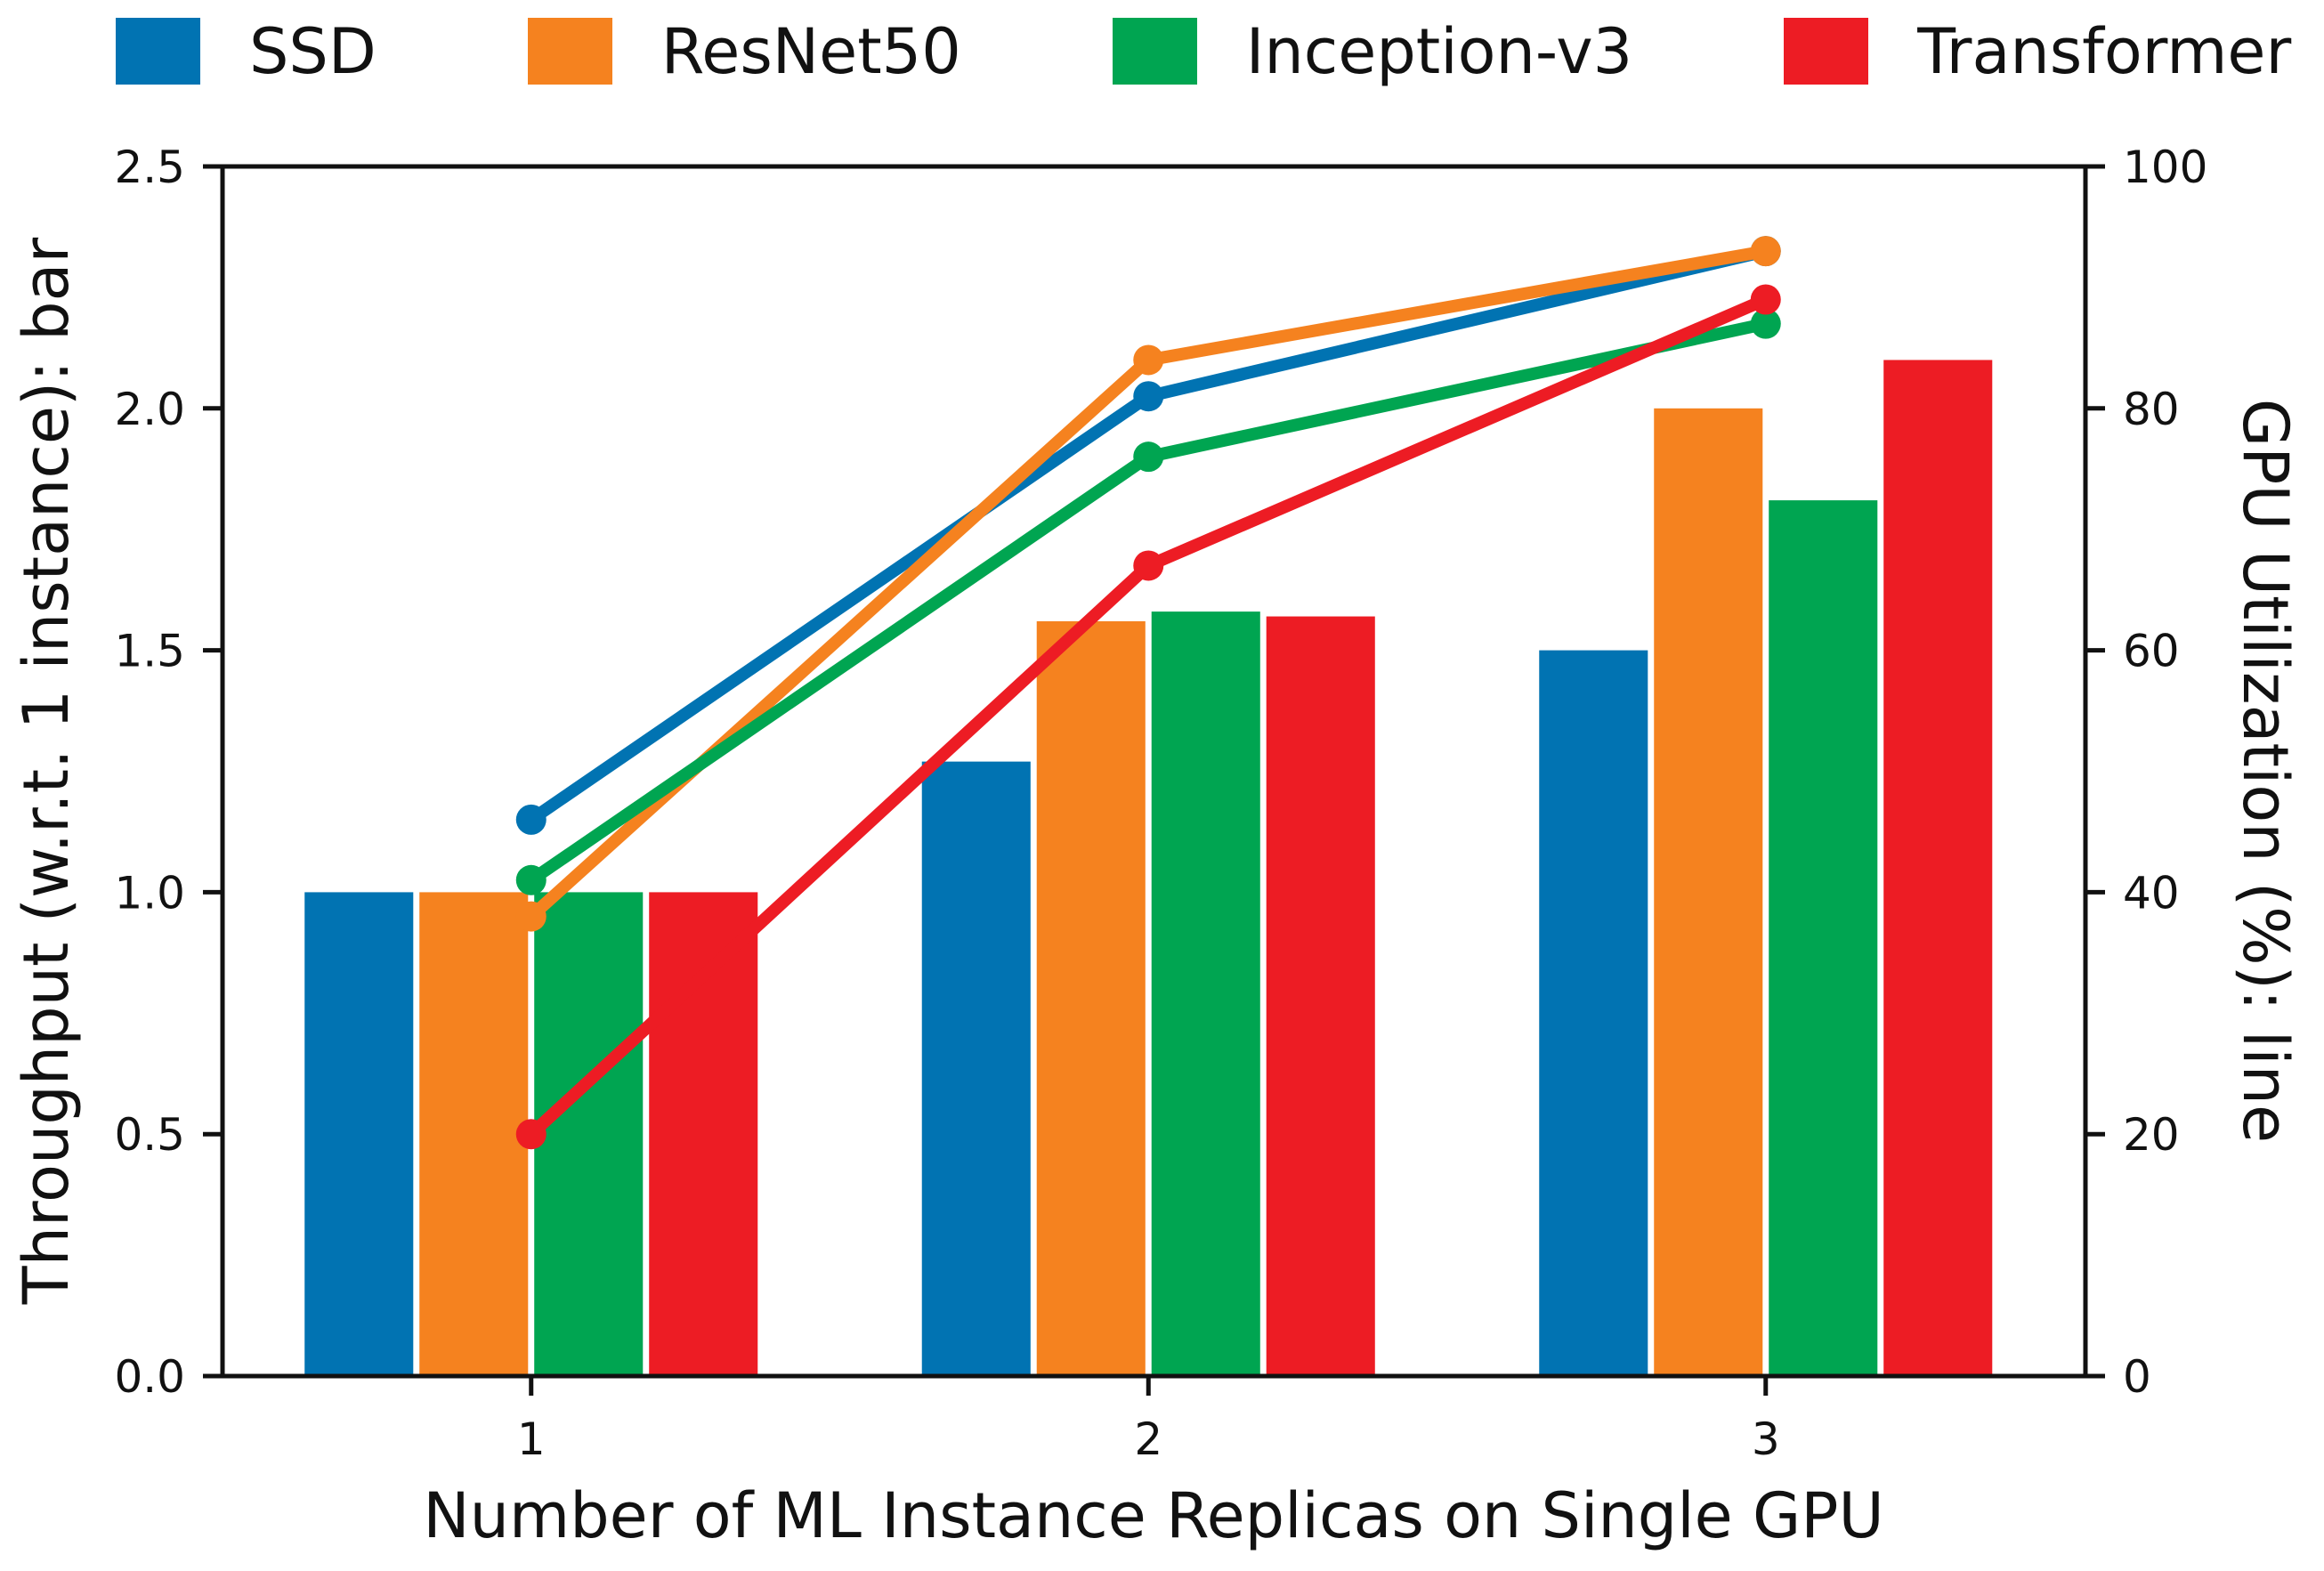  What do you see at coordinates (810, 51) in the screenshot?
I see `legend-label-resnet50: ResNet50` at bounding box center [810, 51].